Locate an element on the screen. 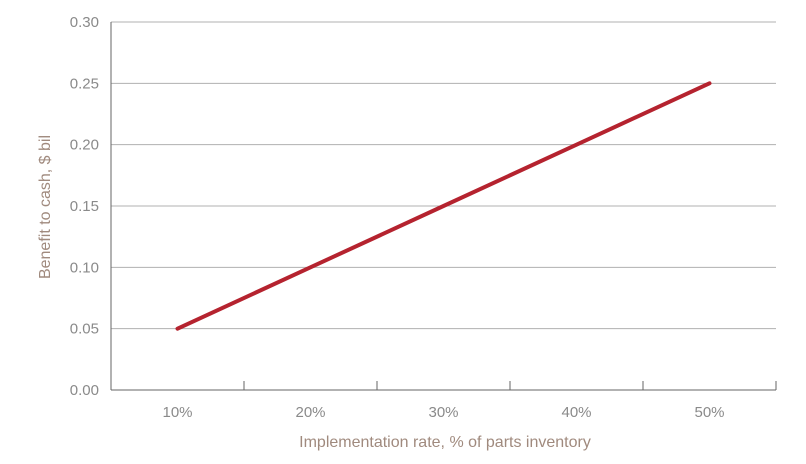 The width and height of the screenshot is (806, 464). x-tick-labels: 10% 20% 30% 40% 50% is located at coordinates (443, 412).